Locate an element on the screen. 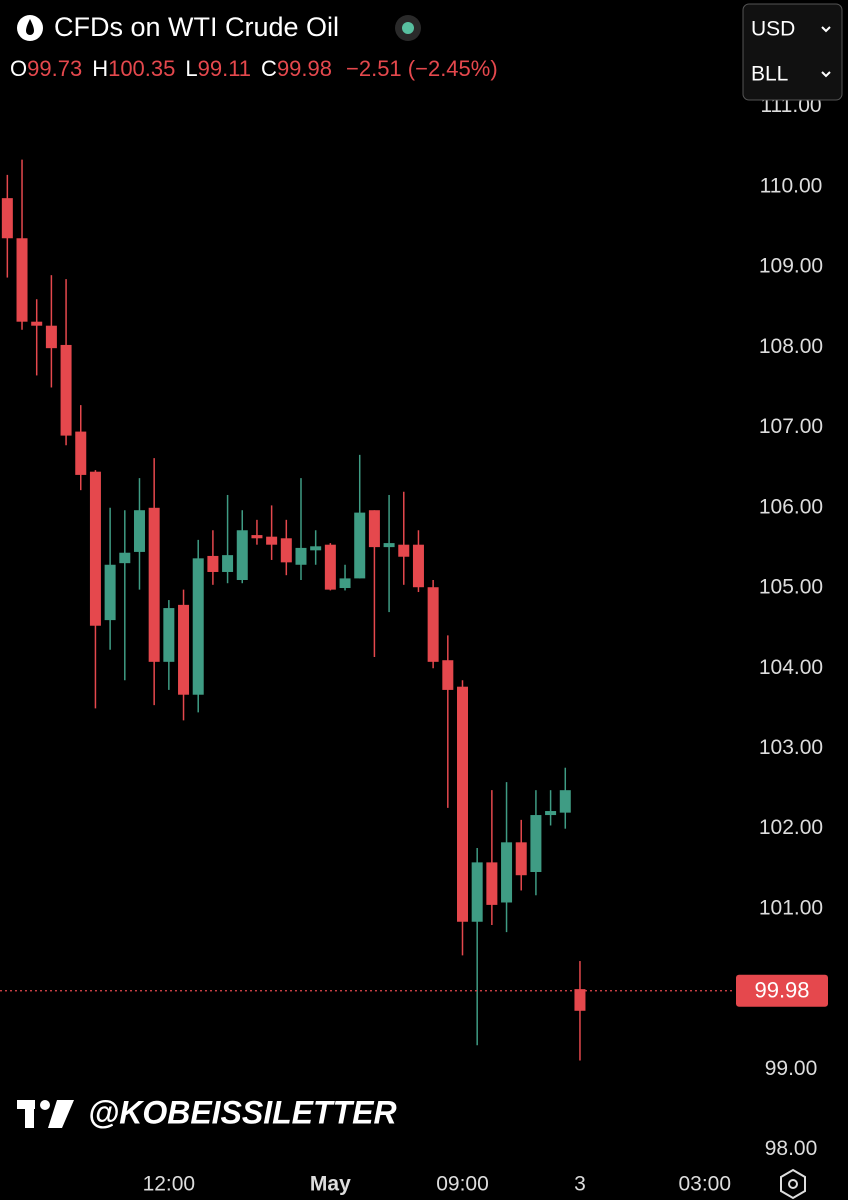  y-tick-label: 106.00 is located at coordinates (791, 506).